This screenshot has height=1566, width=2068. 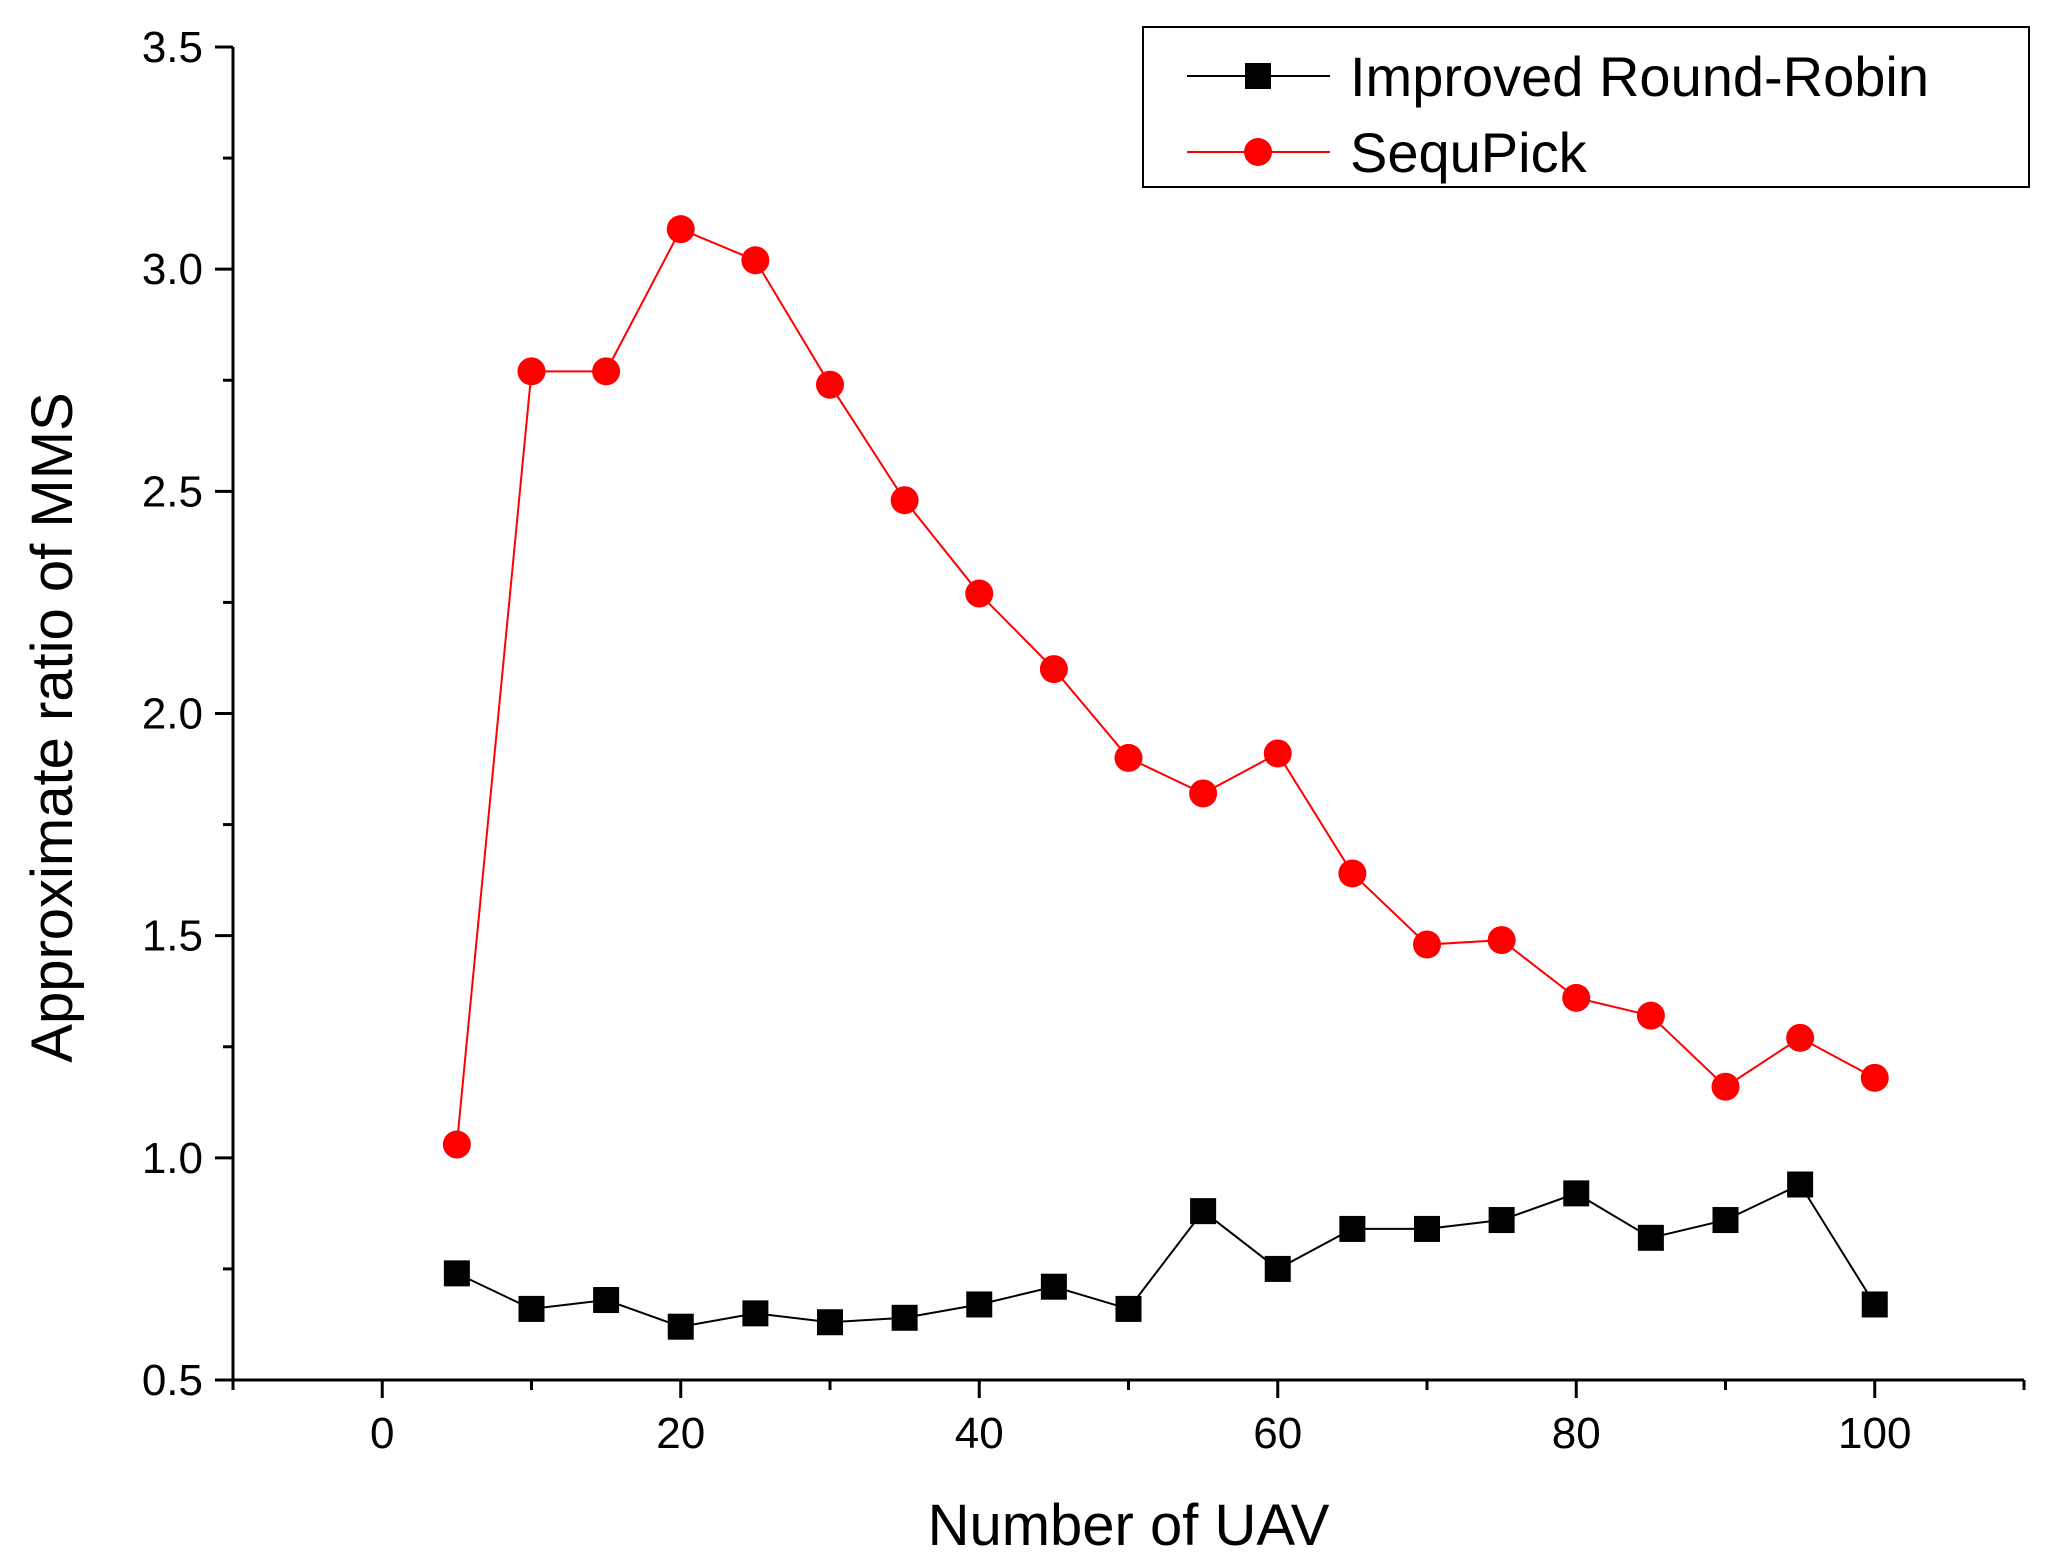 What do you see at coordinates (1874, 1433) in the screenshot?
I see `x-tick-label: 100` at bounding box center [1874, 1433].